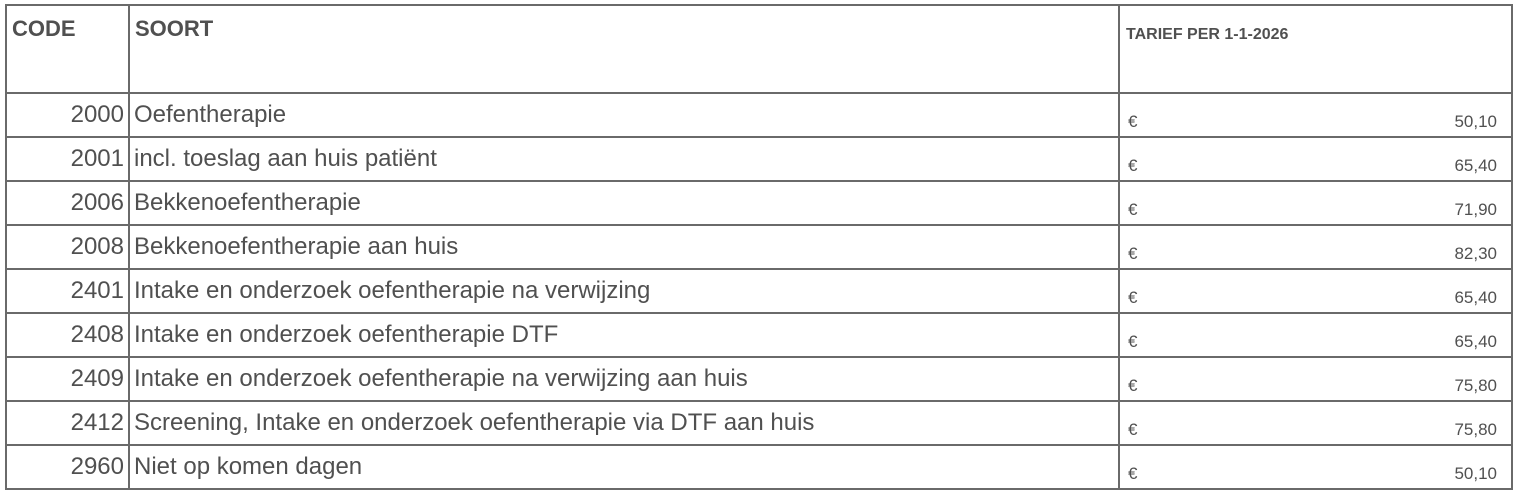 This screenshot has height=493, width=1514. I want to click on code-cell: 2000, so click(67, 115).